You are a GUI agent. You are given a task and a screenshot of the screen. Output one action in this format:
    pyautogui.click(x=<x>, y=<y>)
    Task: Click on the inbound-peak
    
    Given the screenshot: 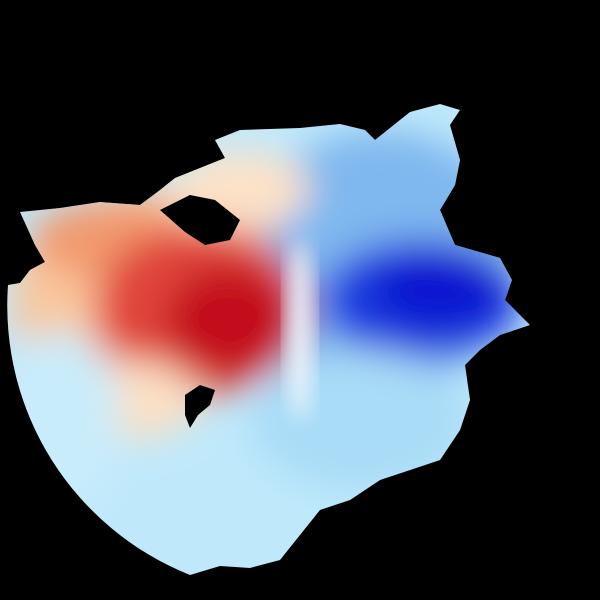 What is the action you would take?
    pyautogui.click(x=440, y=290)
    